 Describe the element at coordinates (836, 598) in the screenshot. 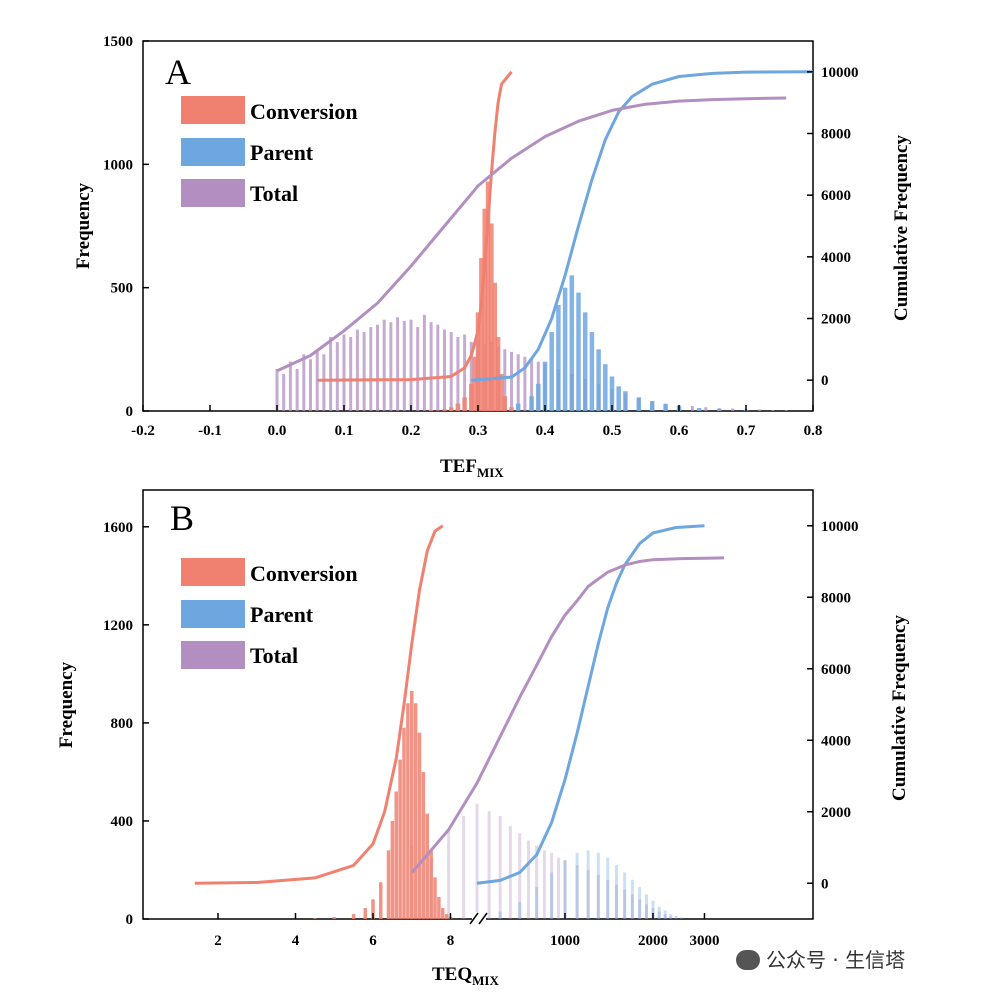

I see `panel-b-y2-tick-label: 8000` at that location.